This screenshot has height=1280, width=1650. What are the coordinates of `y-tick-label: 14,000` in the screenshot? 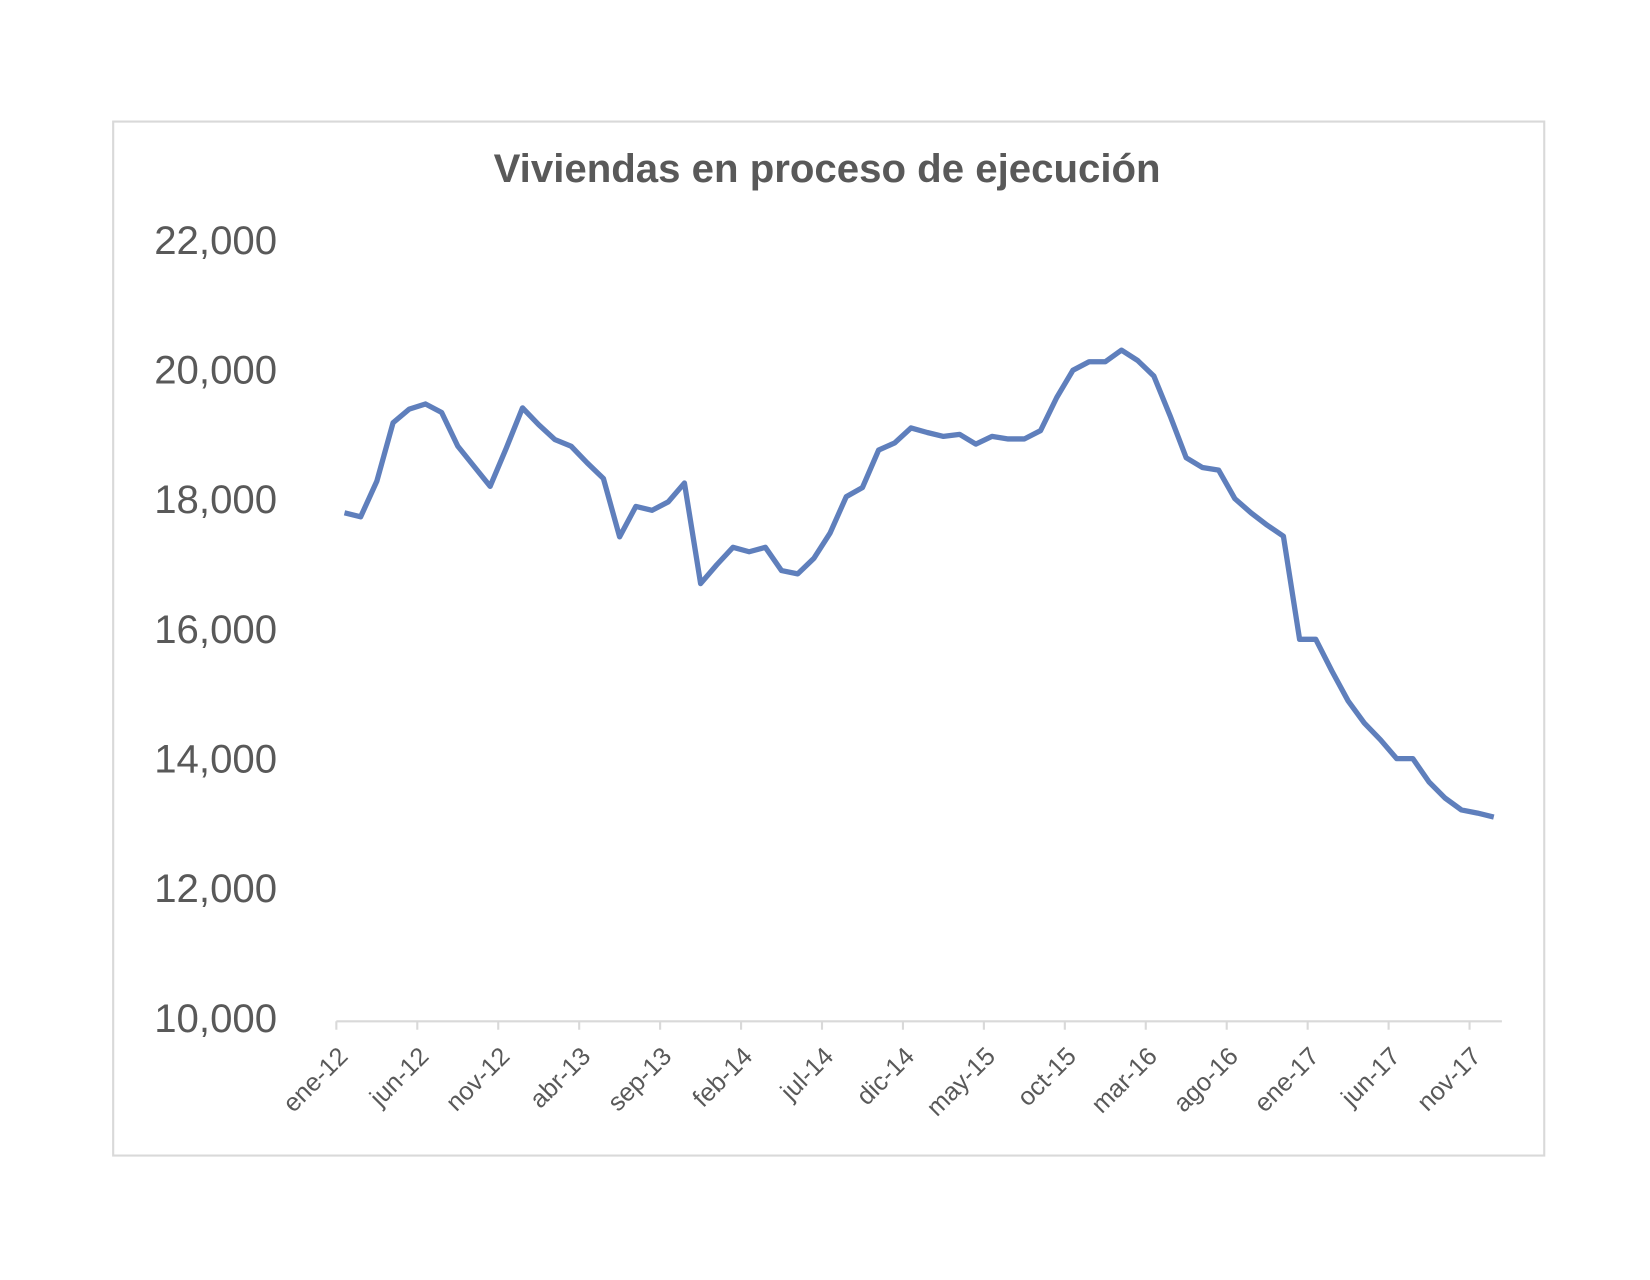 It's located at (215, 759).